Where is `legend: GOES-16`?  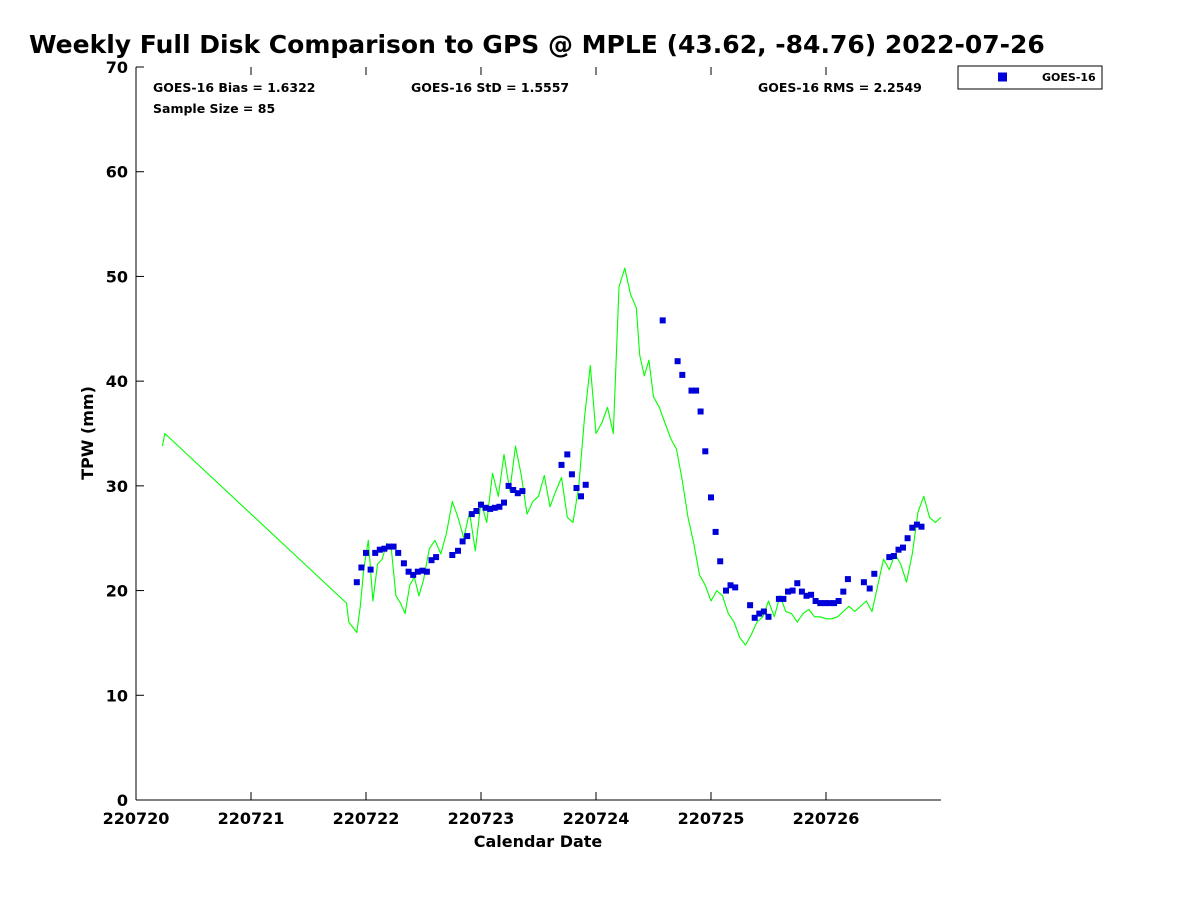 legend: GOES-16 is located at coordinates (1030, 77).